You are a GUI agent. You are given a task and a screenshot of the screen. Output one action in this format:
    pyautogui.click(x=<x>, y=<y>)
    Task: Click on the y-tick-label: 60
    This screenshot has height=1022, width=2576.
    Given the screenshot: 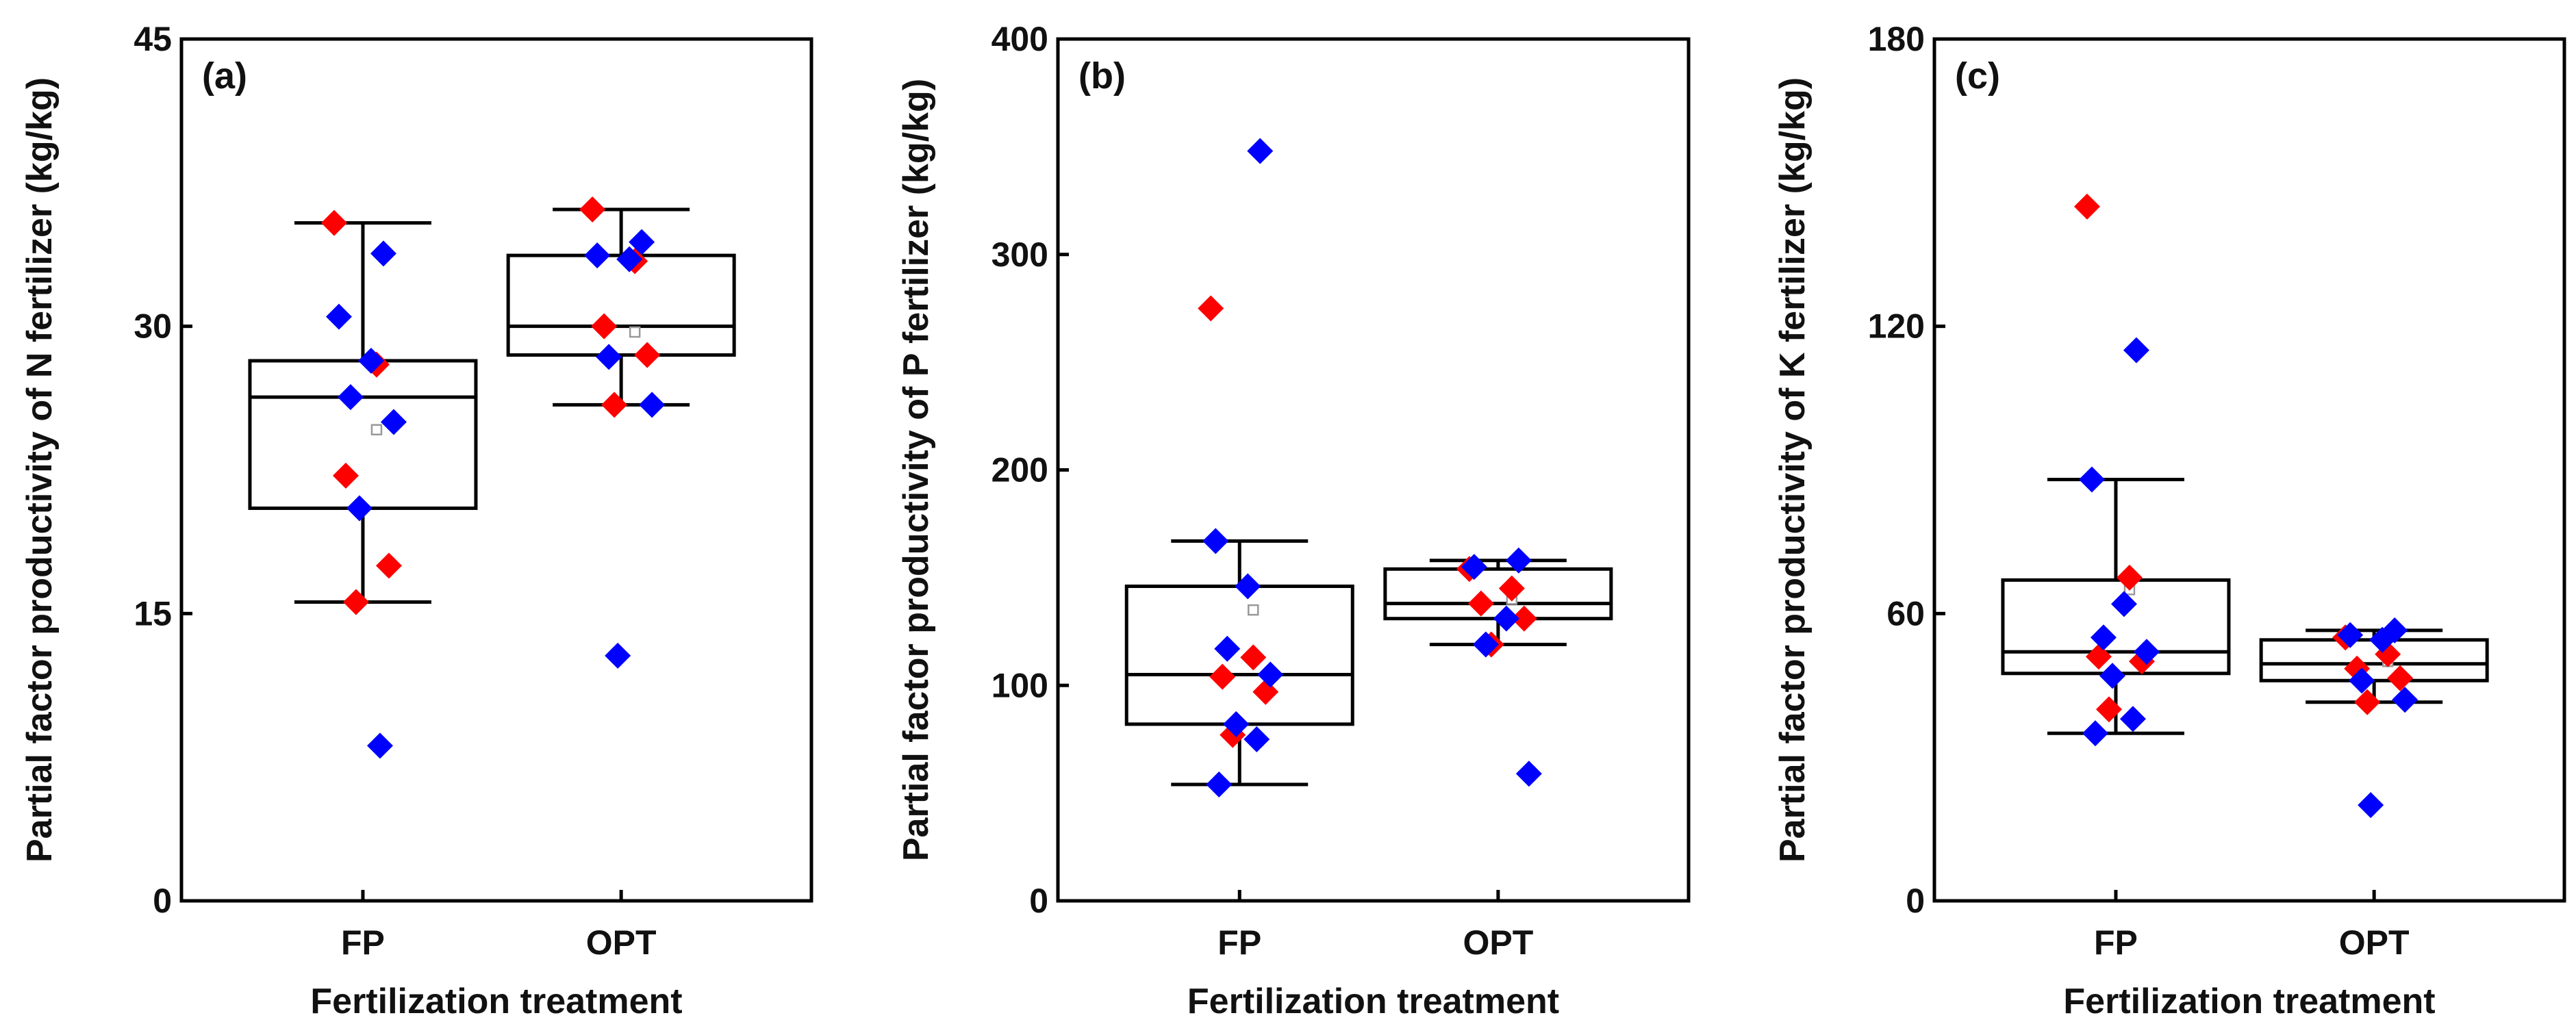 What is the action you would take?
    pyautogui.click(x=1905, y=613)
    